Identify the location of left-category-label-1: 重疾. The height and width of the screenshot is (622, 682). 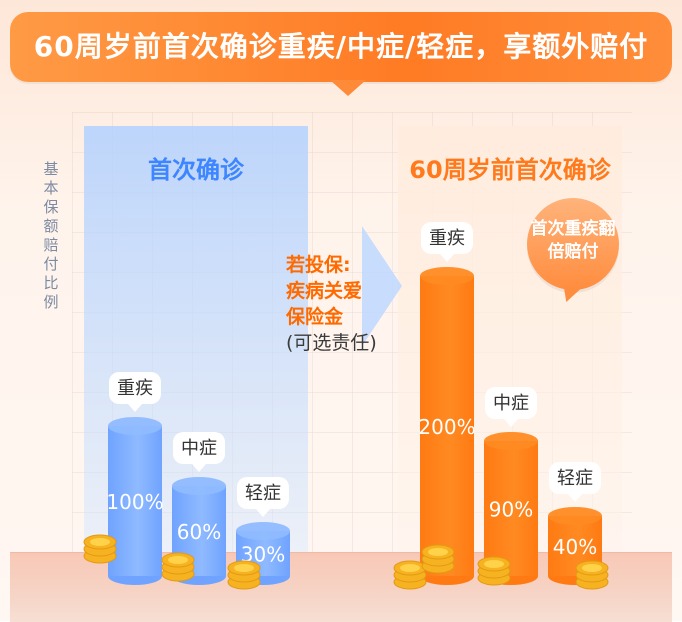
(135, 388).